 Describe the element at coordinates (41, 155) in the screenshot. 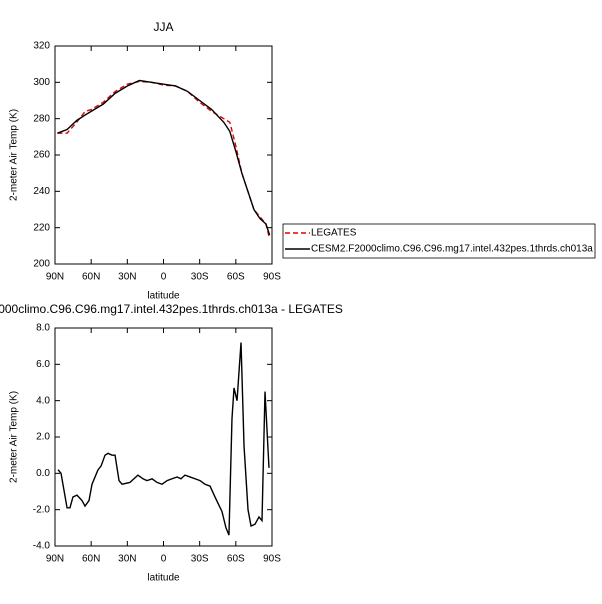

I see `y-tick-label: 260` at that location.